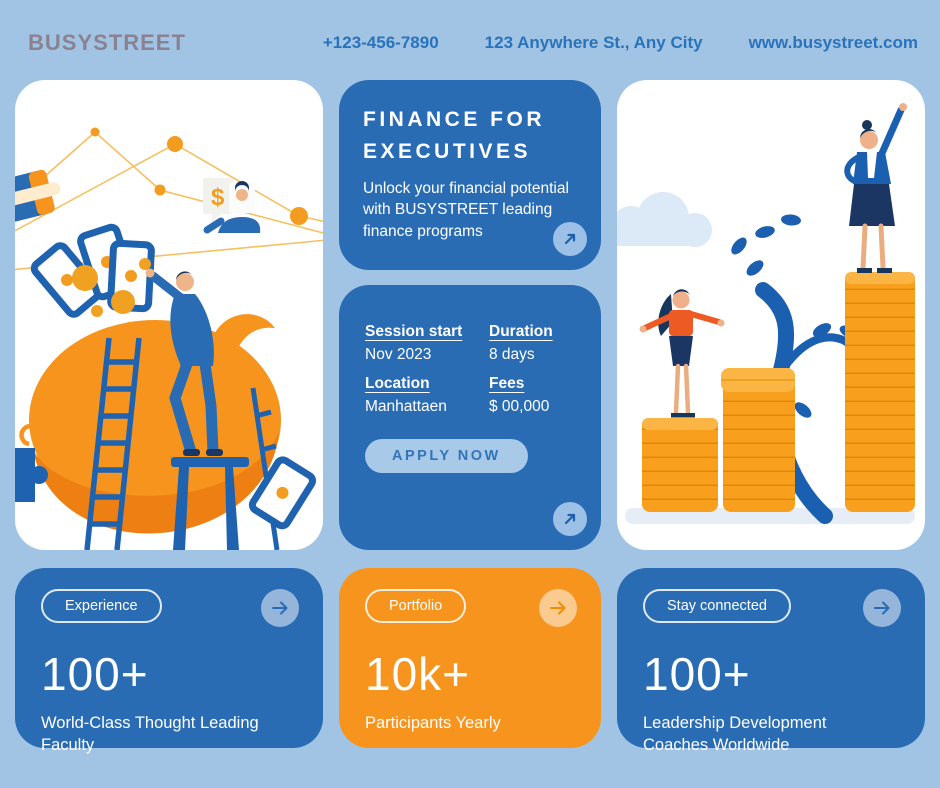  What do you see at coordinates (199, 176) in the screenshot?
I see `network-dots` at bounding box center [199, 176].